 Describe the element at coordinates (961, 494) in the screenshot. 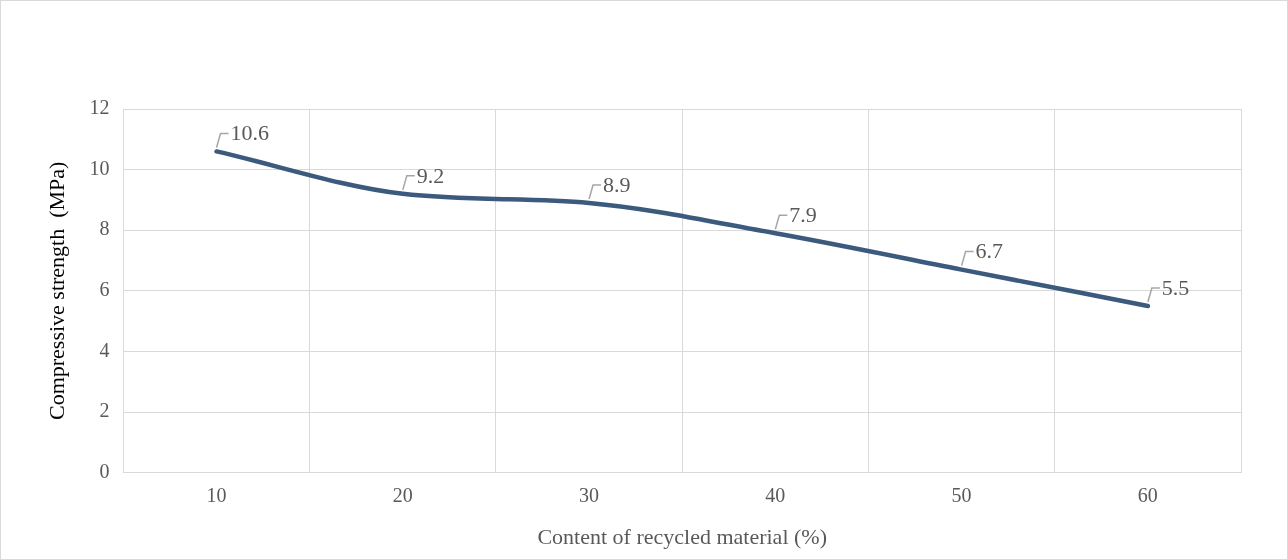

I see `x-tick-label: 50` at that location.